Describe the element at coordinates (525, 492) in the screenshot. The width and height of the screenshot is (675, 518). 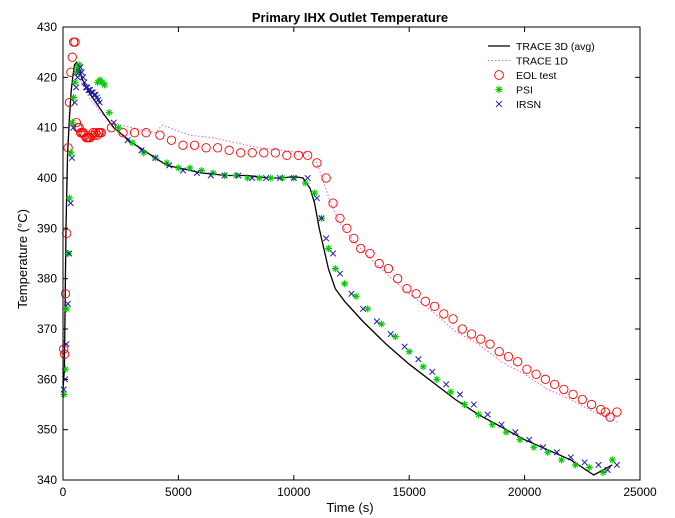
I see `x-tick-label: 20000` at that location.